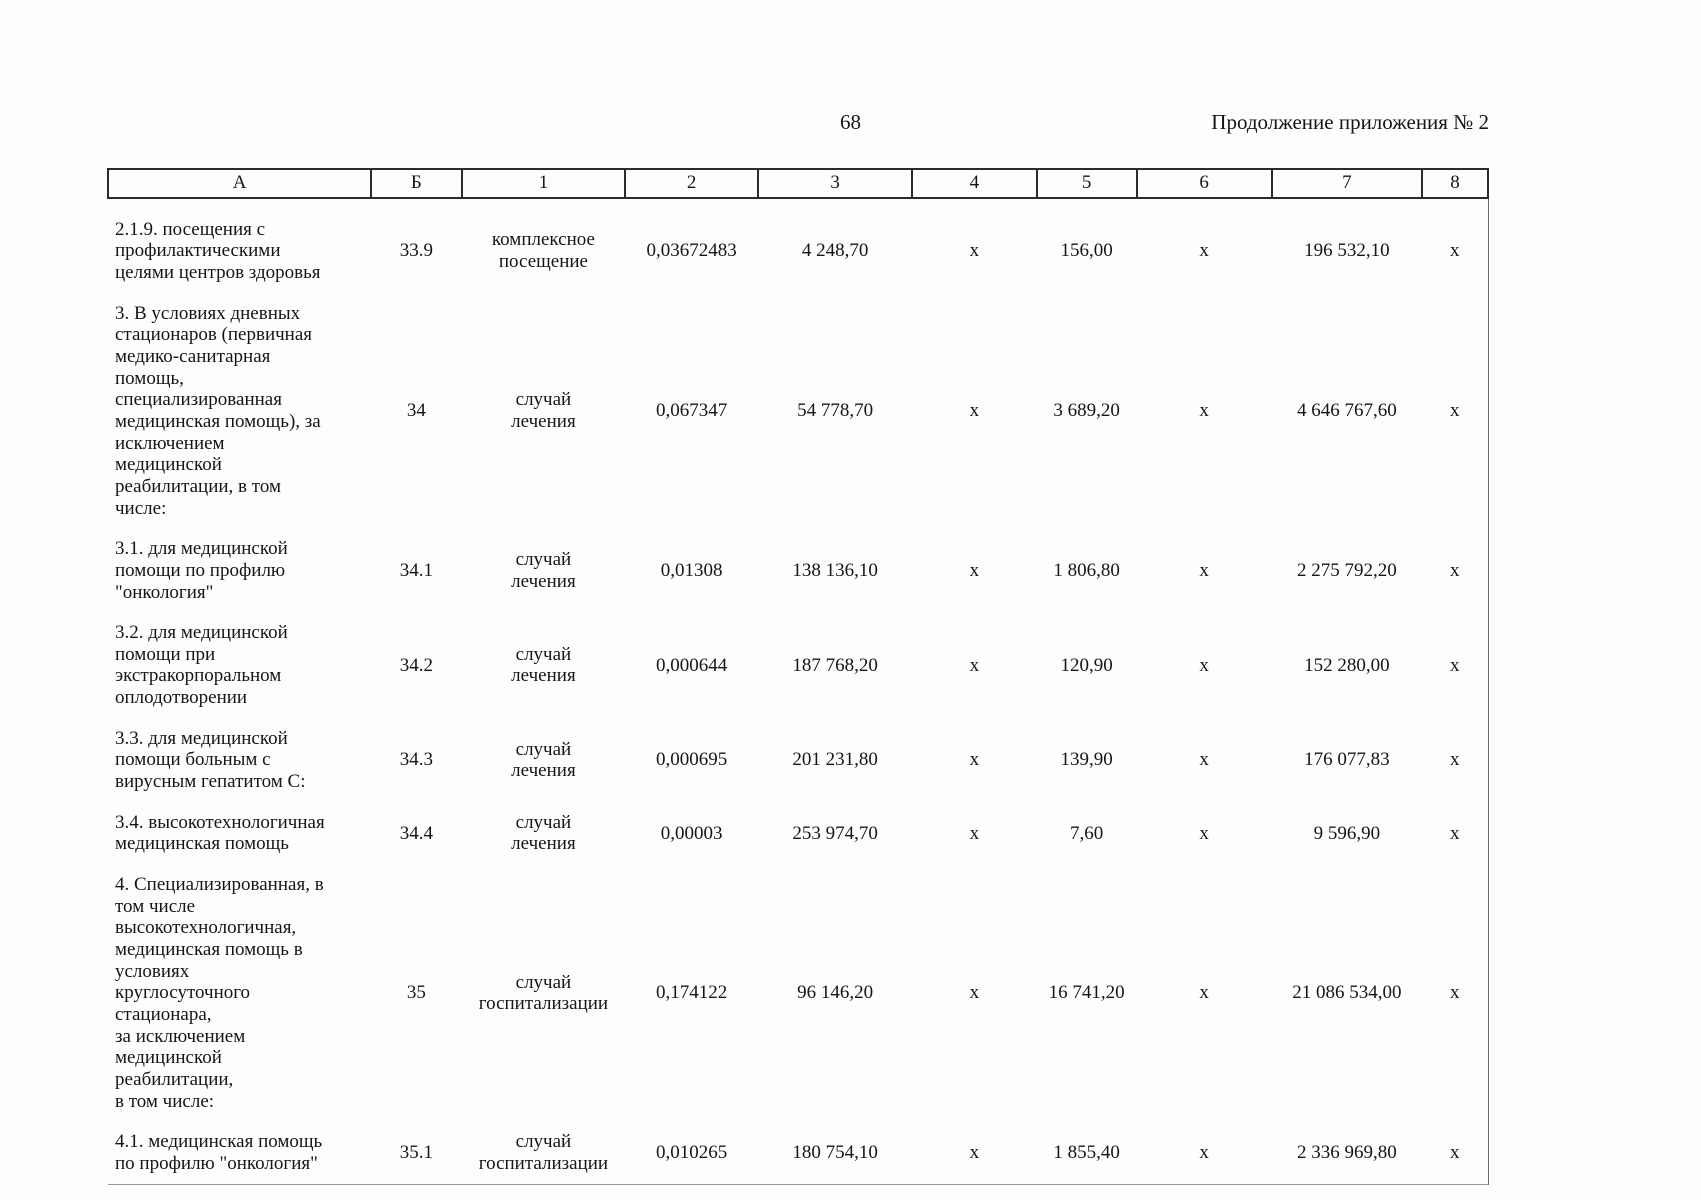  I want to click on column-header-3: 3, so click(835, 183).